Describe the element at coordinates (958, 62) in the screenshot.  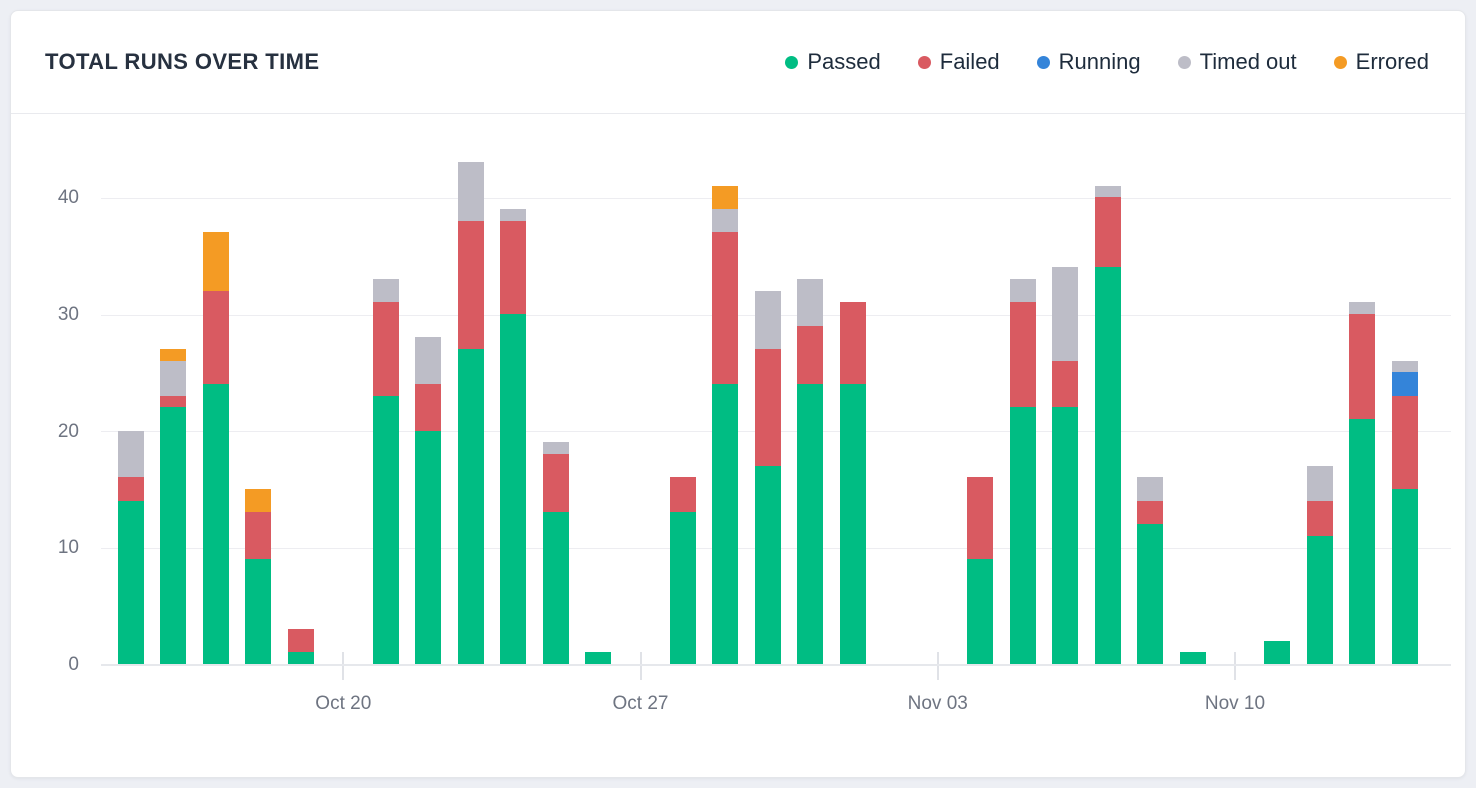
I see `legend-item-failed: Failed` at that location.